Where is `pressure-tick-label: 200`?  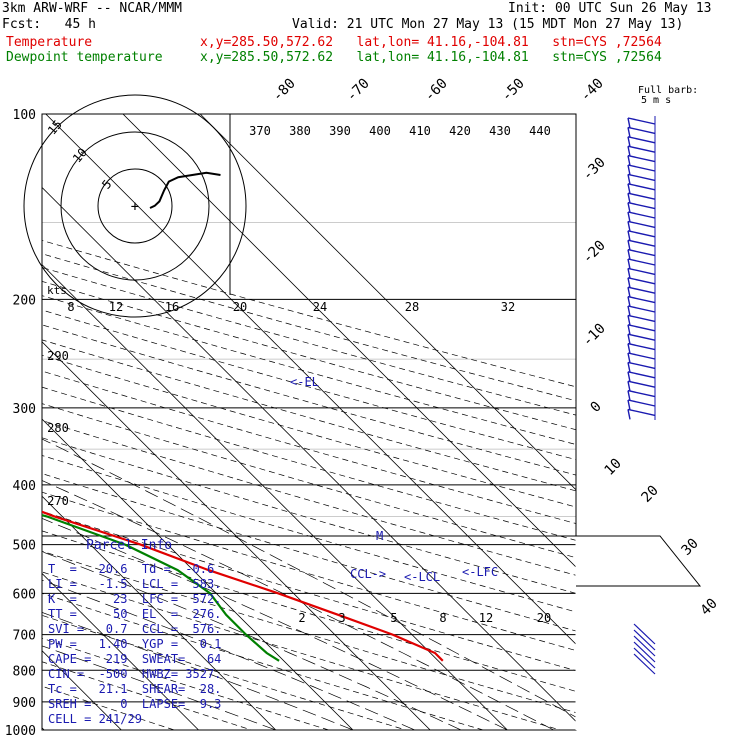 pressure-tick-label: 200 is located at coordinates (24, 300).